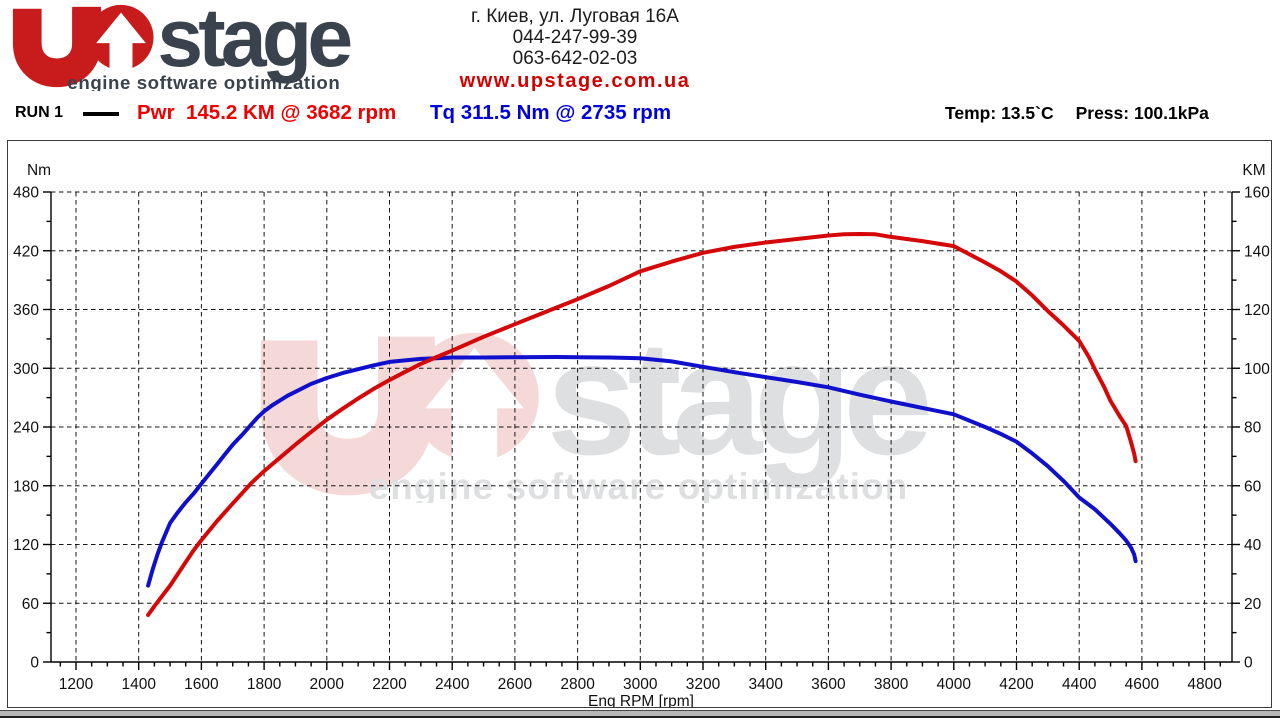  Describe the element at coordinates (999, 113) in the screenshot. I see `temperature-value: Temp: 13.5`C` at that location.